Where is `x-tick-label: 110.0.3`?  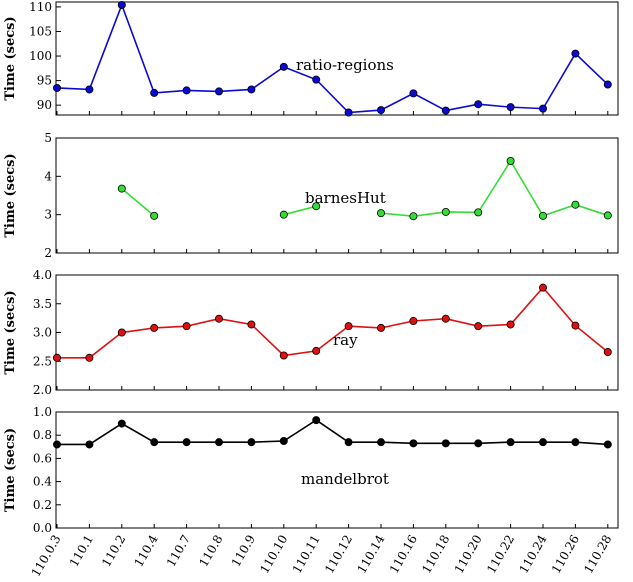
x-tick-label: 110.0.3 is located at coordinates (46, 555).